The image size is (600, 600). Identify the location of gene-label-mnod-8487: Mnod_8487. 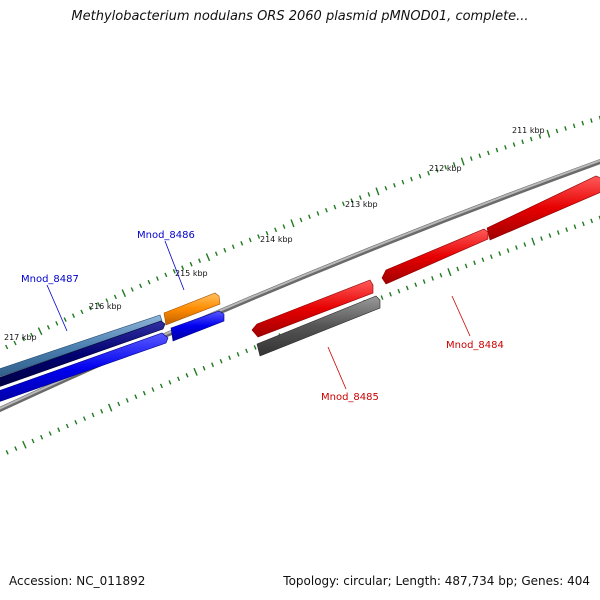
(50, 279).